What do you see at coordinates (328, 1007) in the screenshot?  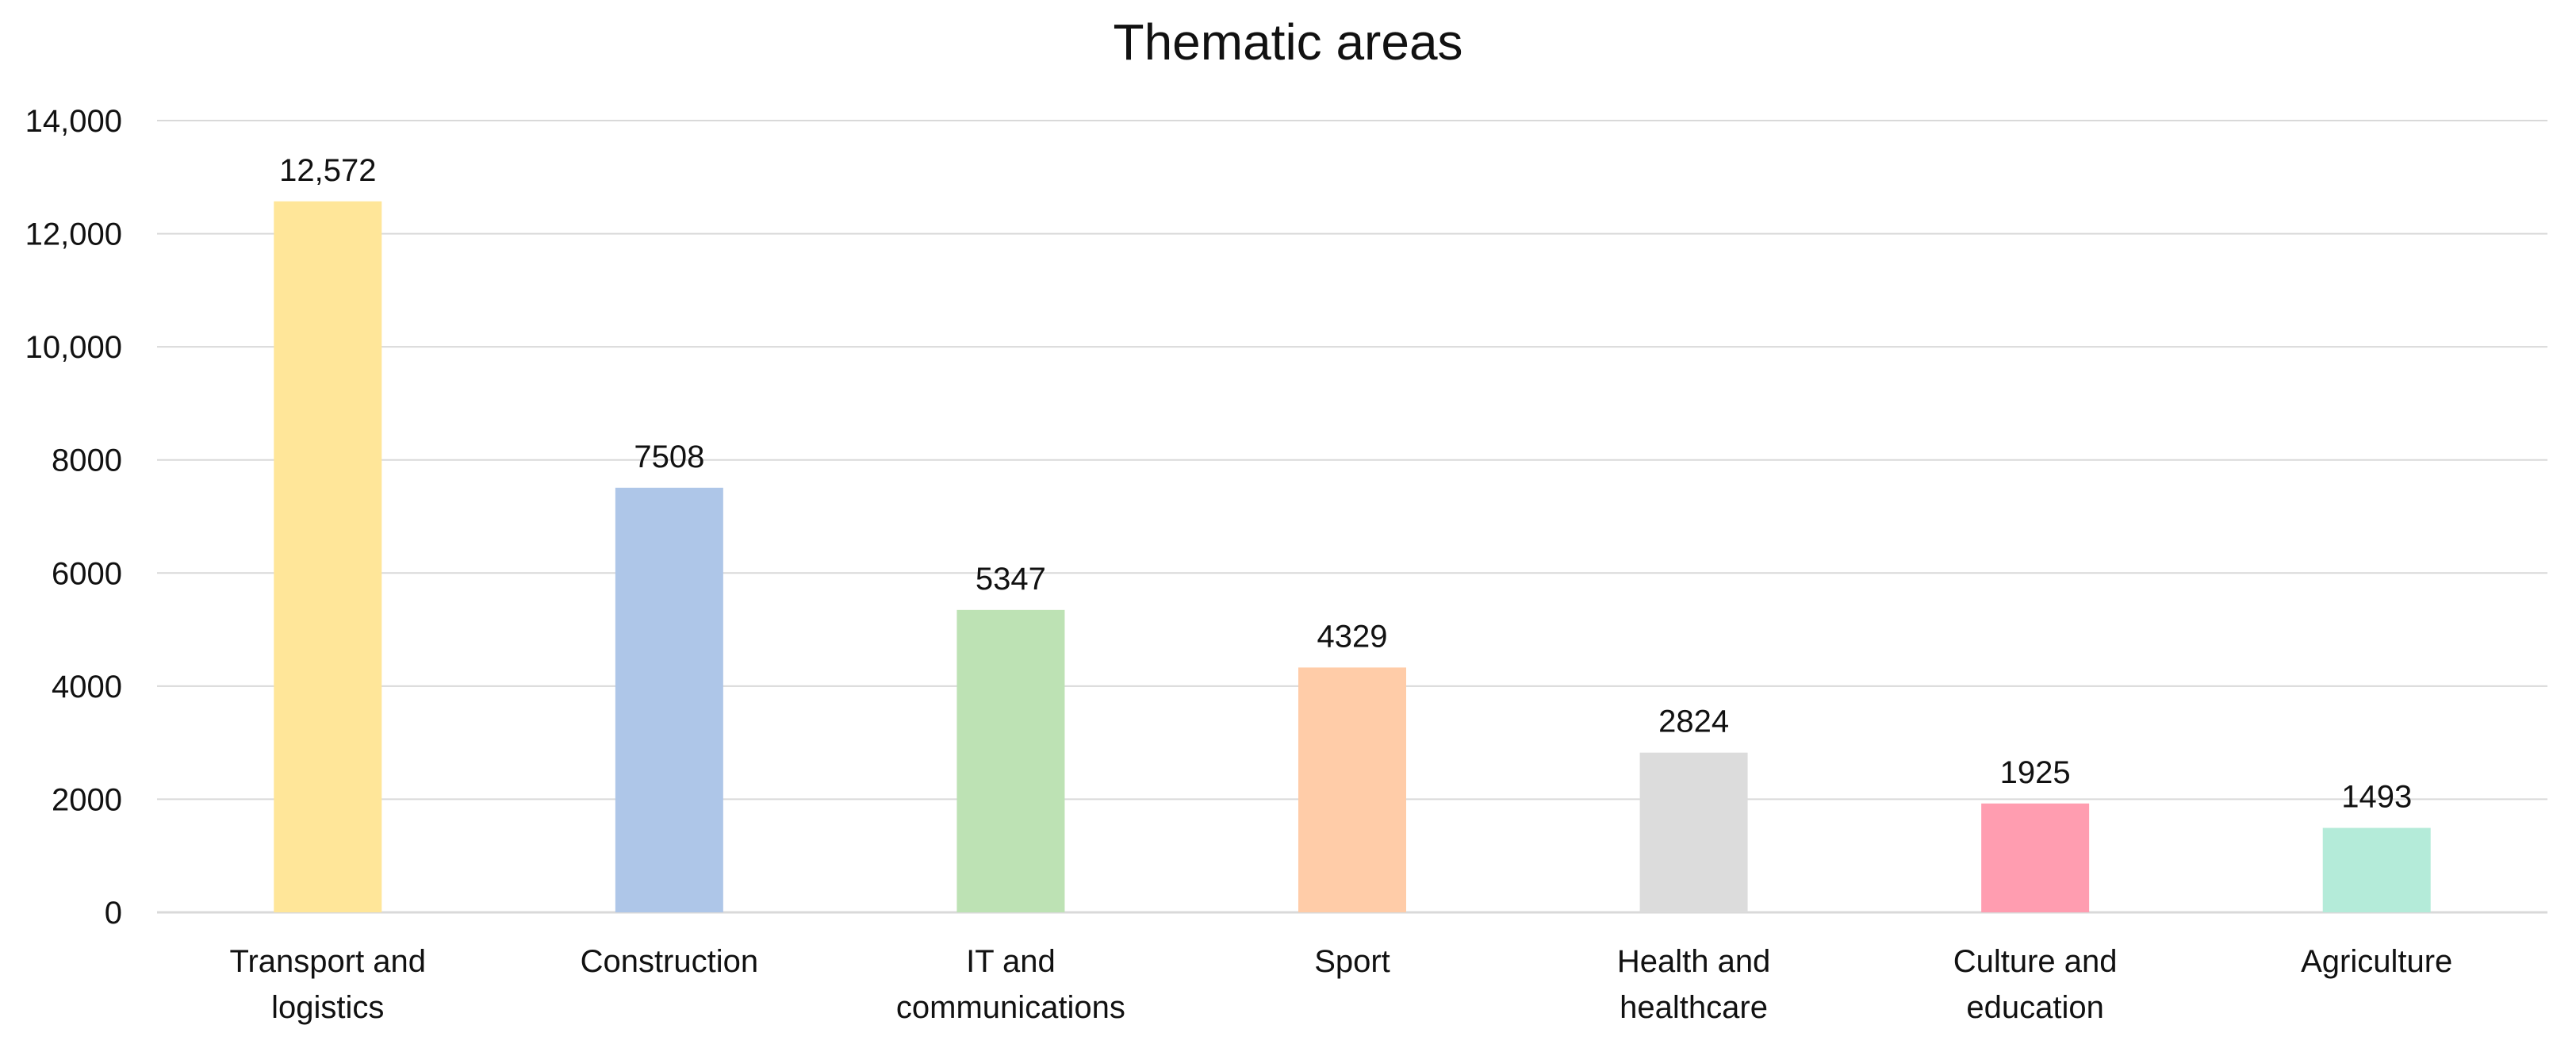 I see `category-label-line: logistics` at bounding box center [328, 1007].